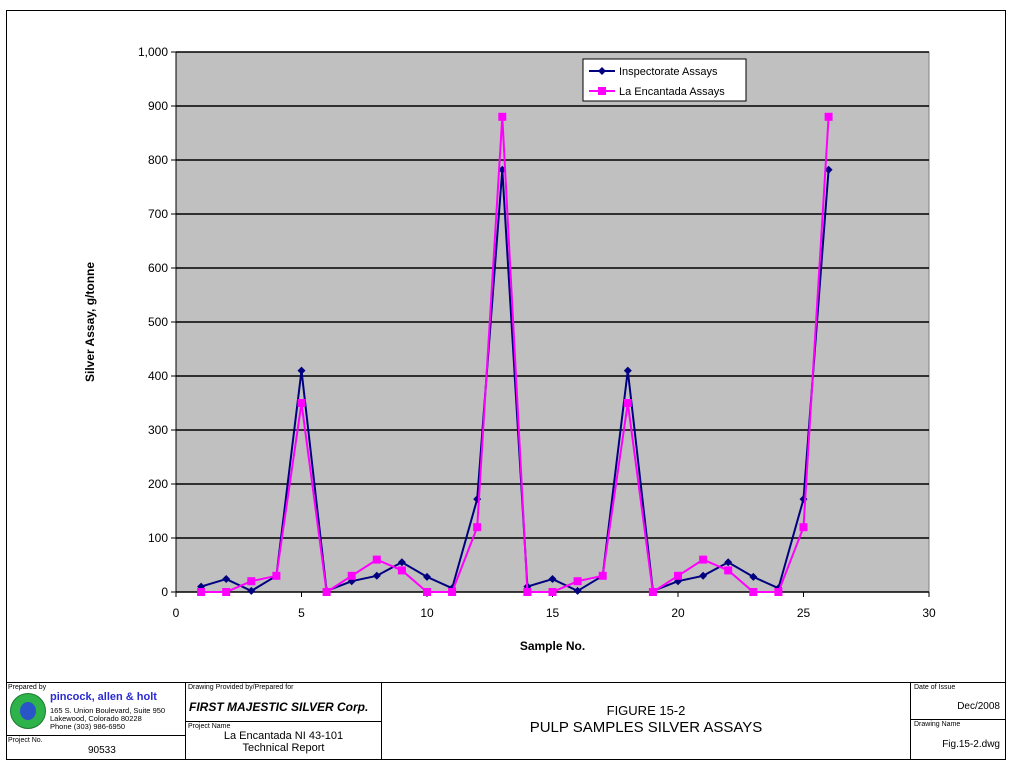  I want to click on firm-name: pincock, allen & holt, so click(103, 697).